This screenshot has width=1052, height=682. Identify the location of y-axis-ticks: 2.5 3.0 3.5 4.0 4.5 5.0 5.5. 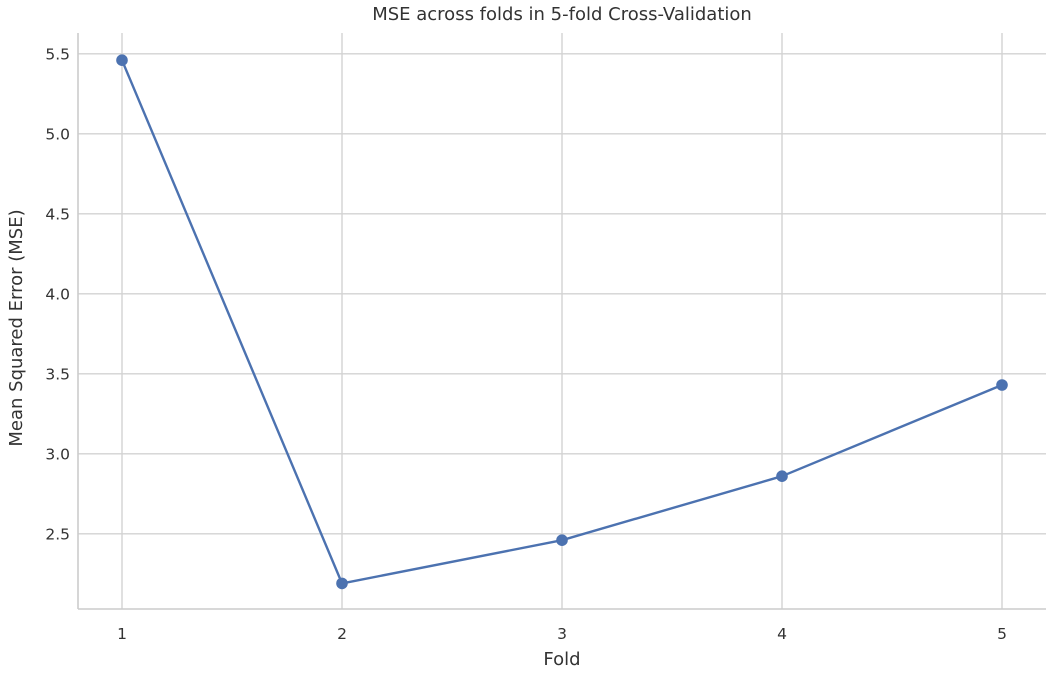
(57, 294).